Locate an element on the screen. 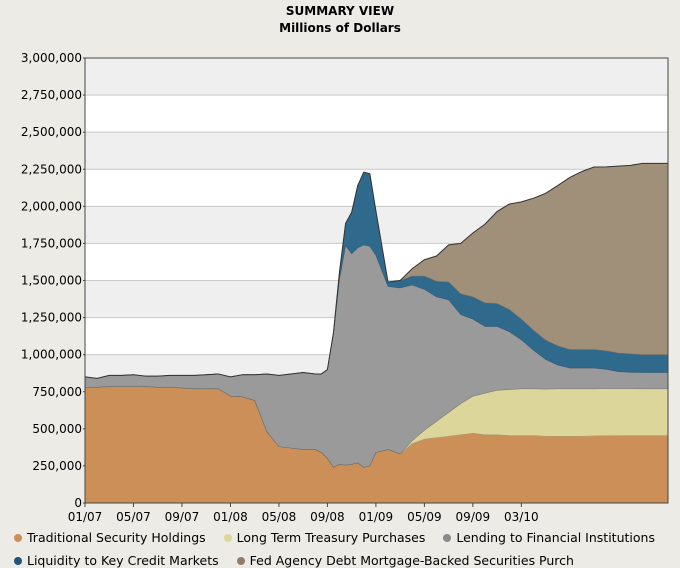  legend-item-lending: Lending to Financial Institutions is located at coordinates (549, 537).